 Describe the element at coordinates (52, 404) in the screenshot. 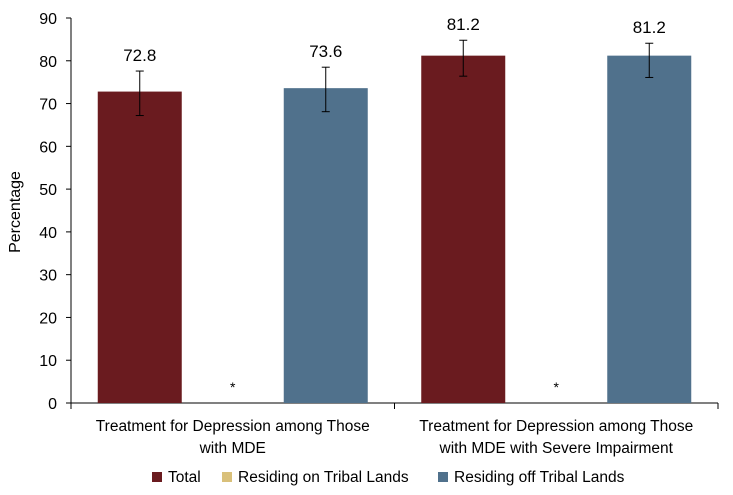

I see `y-tick-label: 0` at that location.